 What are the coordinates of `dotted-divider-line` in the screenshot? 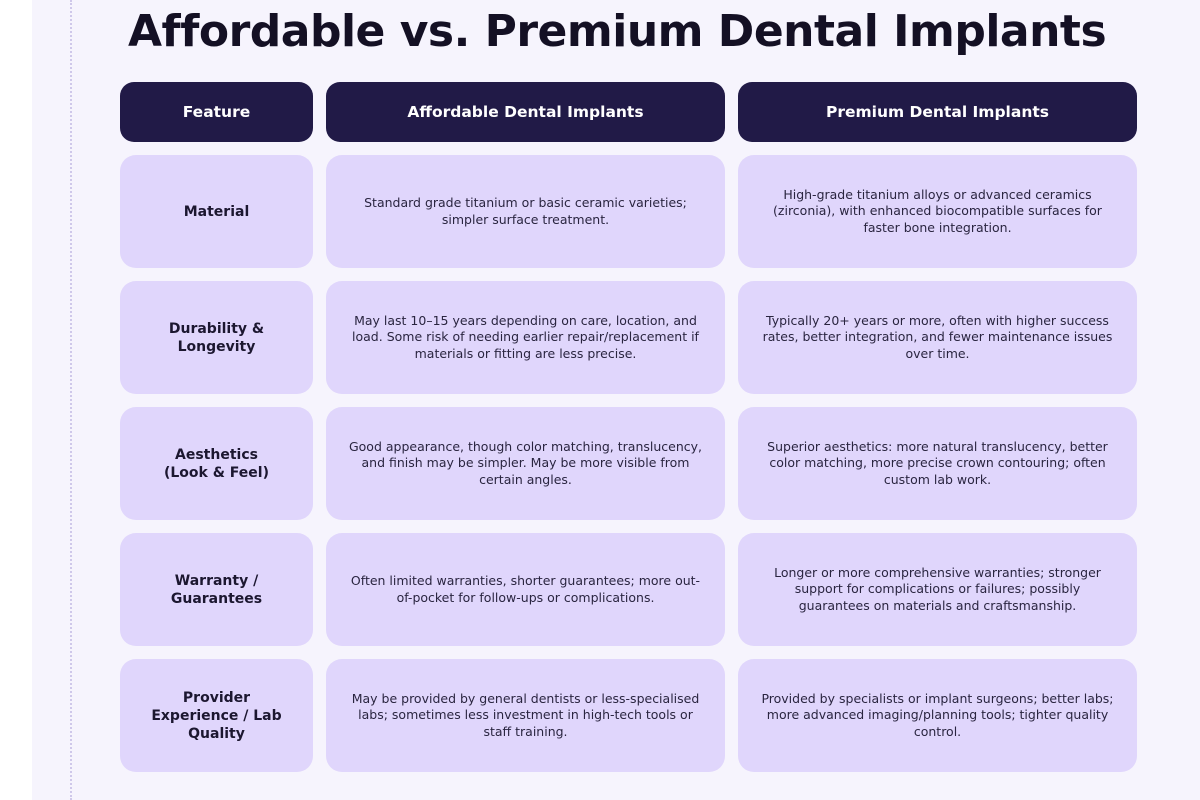 It's located at (71, 400).